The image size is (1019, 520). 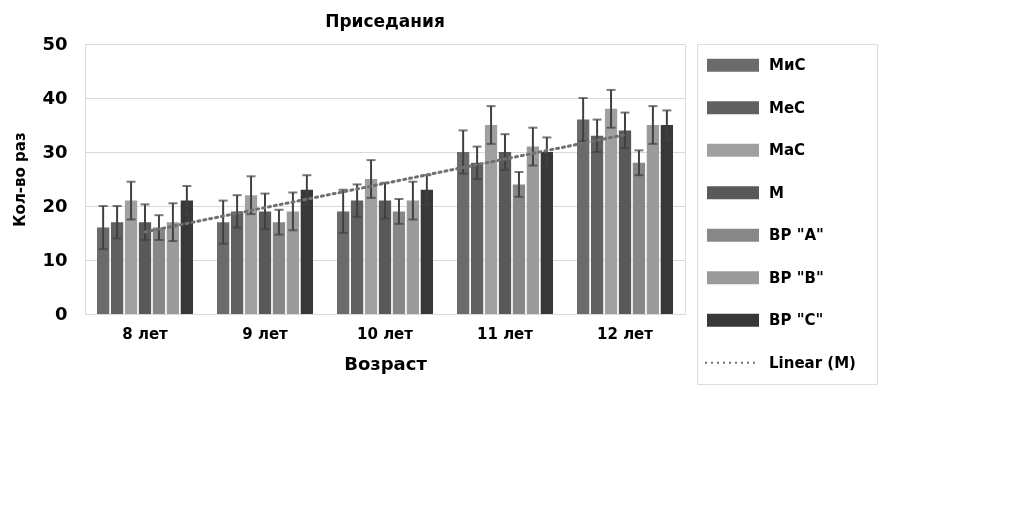 What do you see at coordinates (776, 192) in the screenshot?
I see `legend-label: М` at bounding box center [776, 192].